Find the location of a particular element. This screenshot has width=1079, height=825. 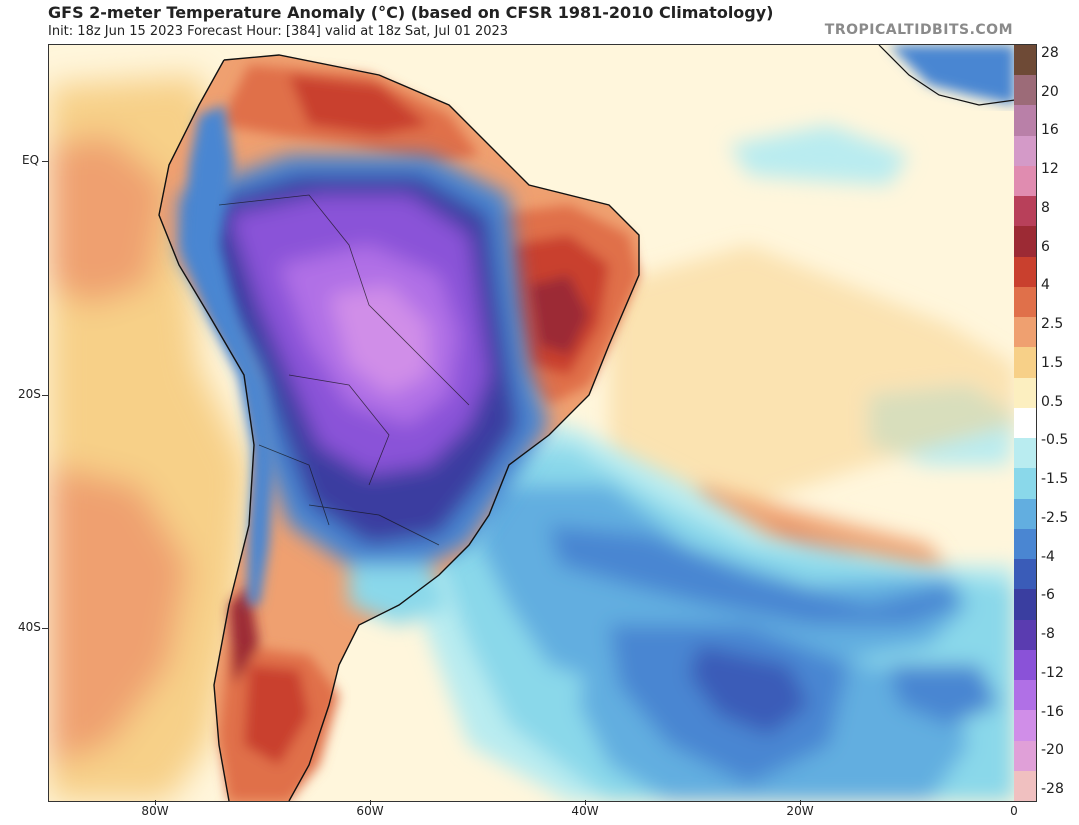

colorbar-label: -2.5 is located at coordinates (1055, 517).